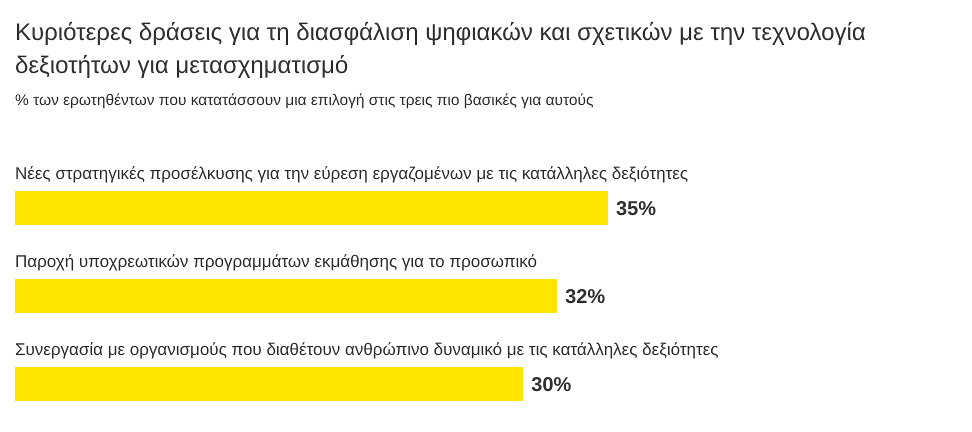 The width and height of the screenshot is (972, 432). Describe the element at coordinates (636, 209) in the screenshot. I see `data-label: 35%` at that location.